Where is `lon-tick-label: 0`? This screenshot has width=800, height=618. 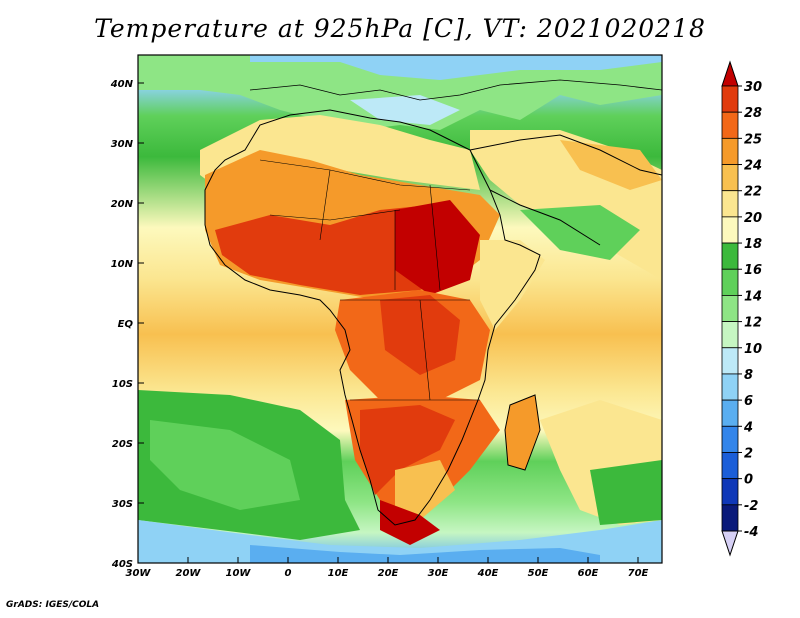 lon-tick-label: 0 is located at coordinates (288, 573).